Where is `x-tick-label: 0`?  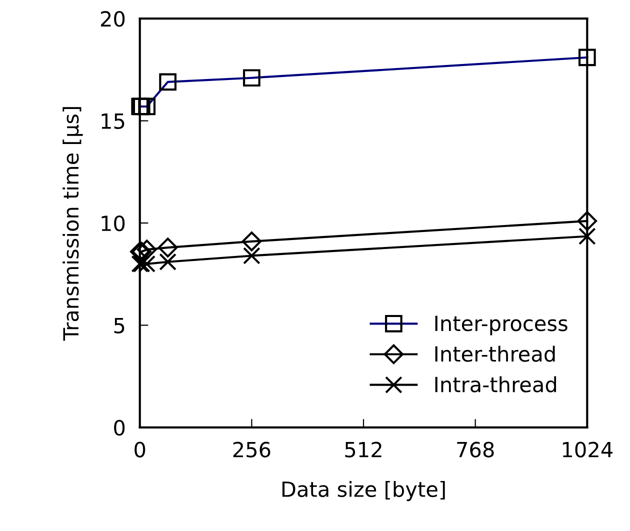
x-tick-label: 0 is located at coordinates (140, 450).